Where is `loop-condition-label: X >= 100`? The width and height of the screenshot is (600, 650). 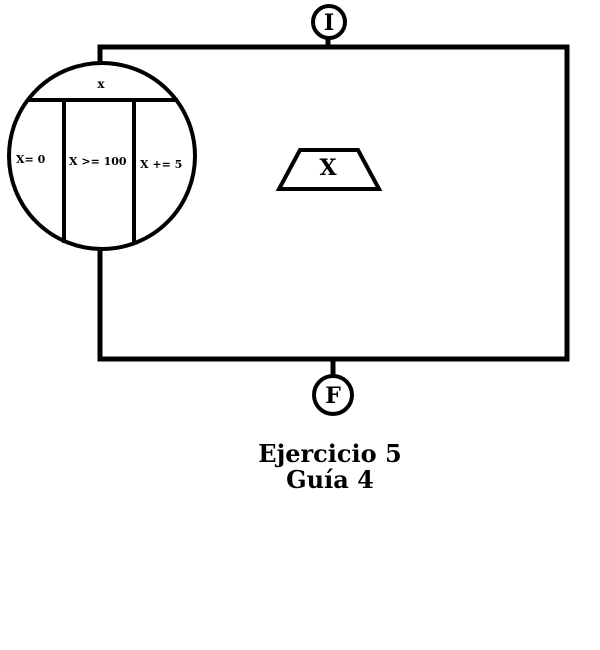 loop-condition-label: X >= 100 is located at coordinates (98, 161).